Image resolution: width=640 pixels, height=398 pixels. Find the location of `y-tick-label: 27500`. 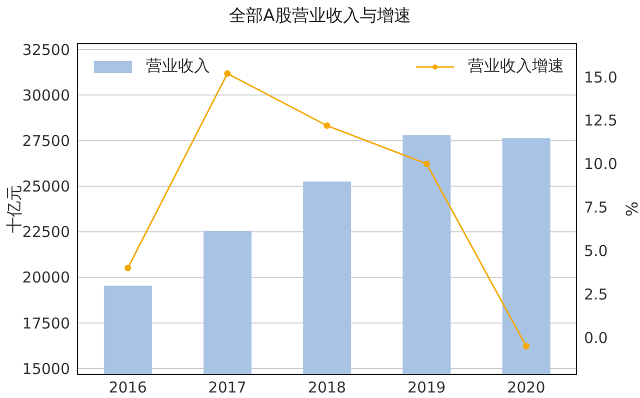

y-tick-label: 27500 is located at coordinates (46, 141).